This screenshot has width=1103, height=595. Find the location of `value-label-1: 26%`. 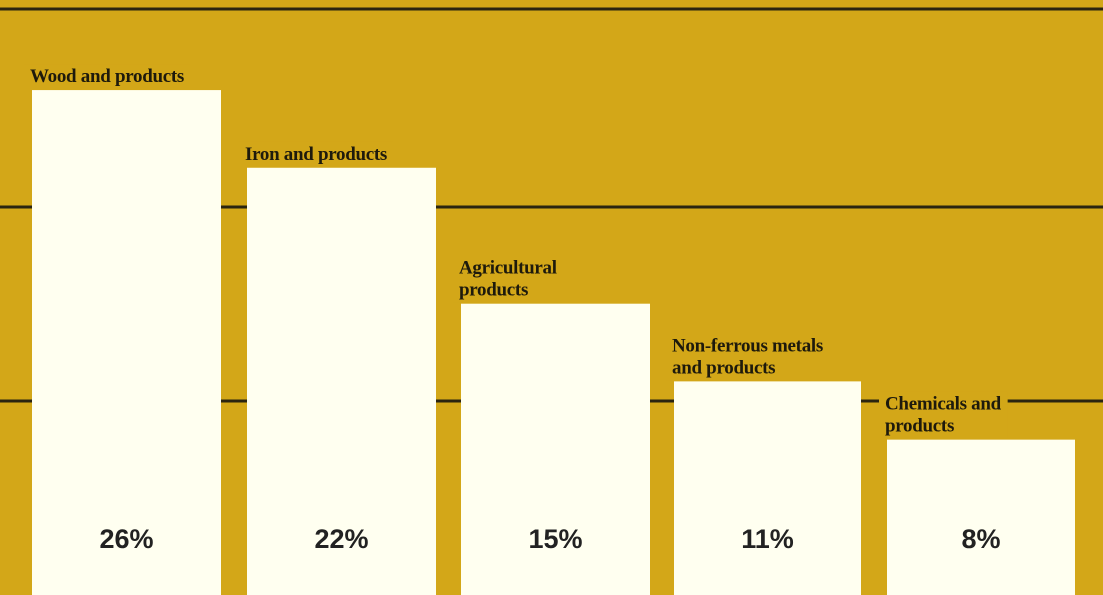

value-label-1: 26% is located at coordinates (126, 539).